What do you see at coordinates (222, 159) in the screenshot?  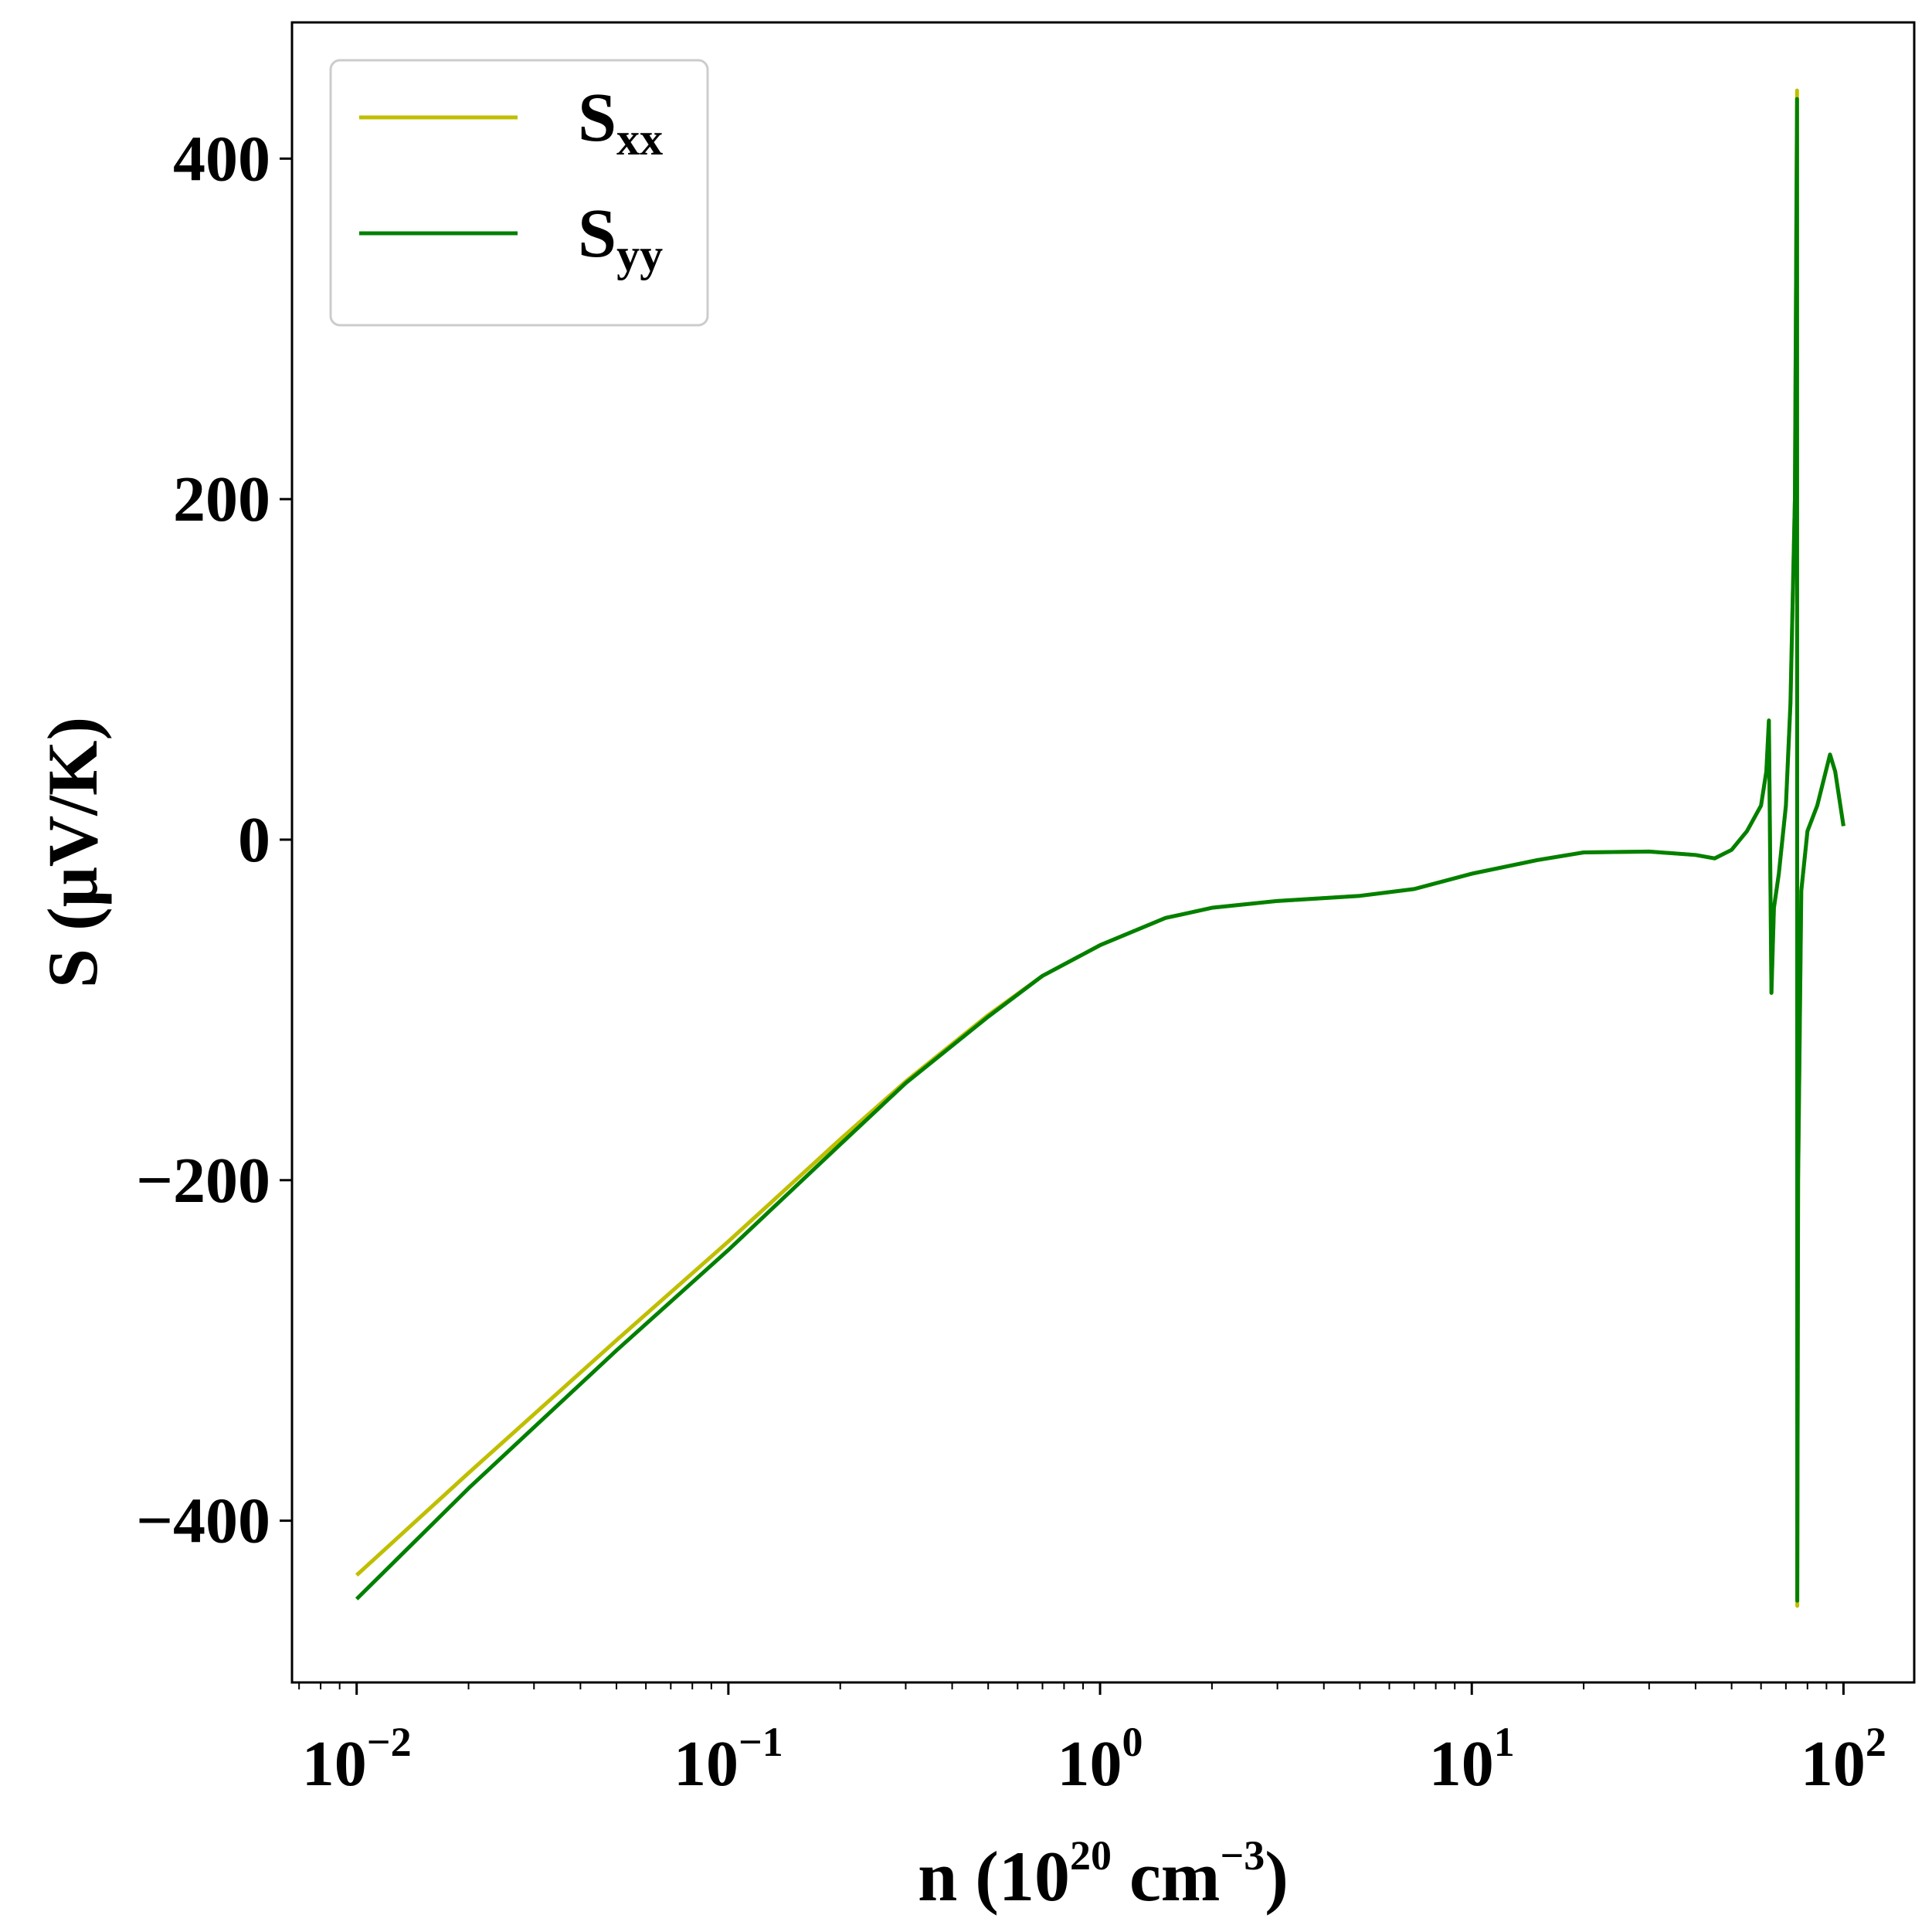 I see `y-tick-label: 400` at bounding box center [222, 159].